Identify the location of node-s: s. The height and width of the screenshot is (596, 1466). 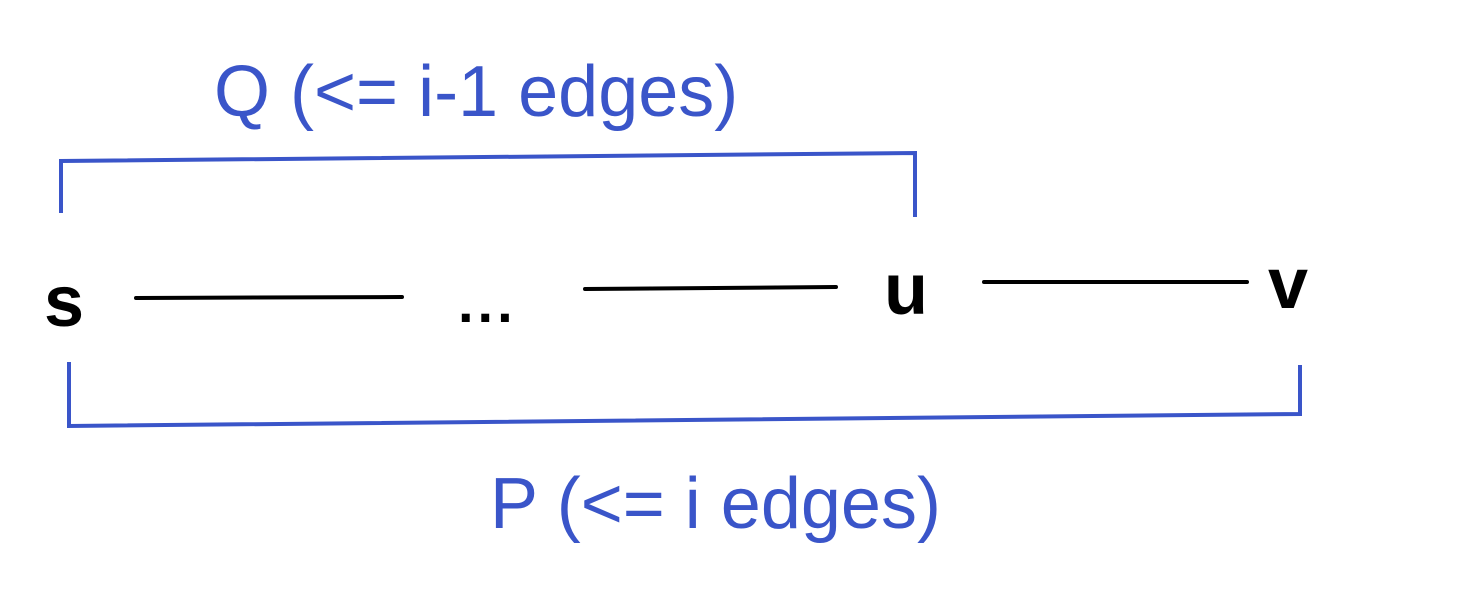
(64, 302).